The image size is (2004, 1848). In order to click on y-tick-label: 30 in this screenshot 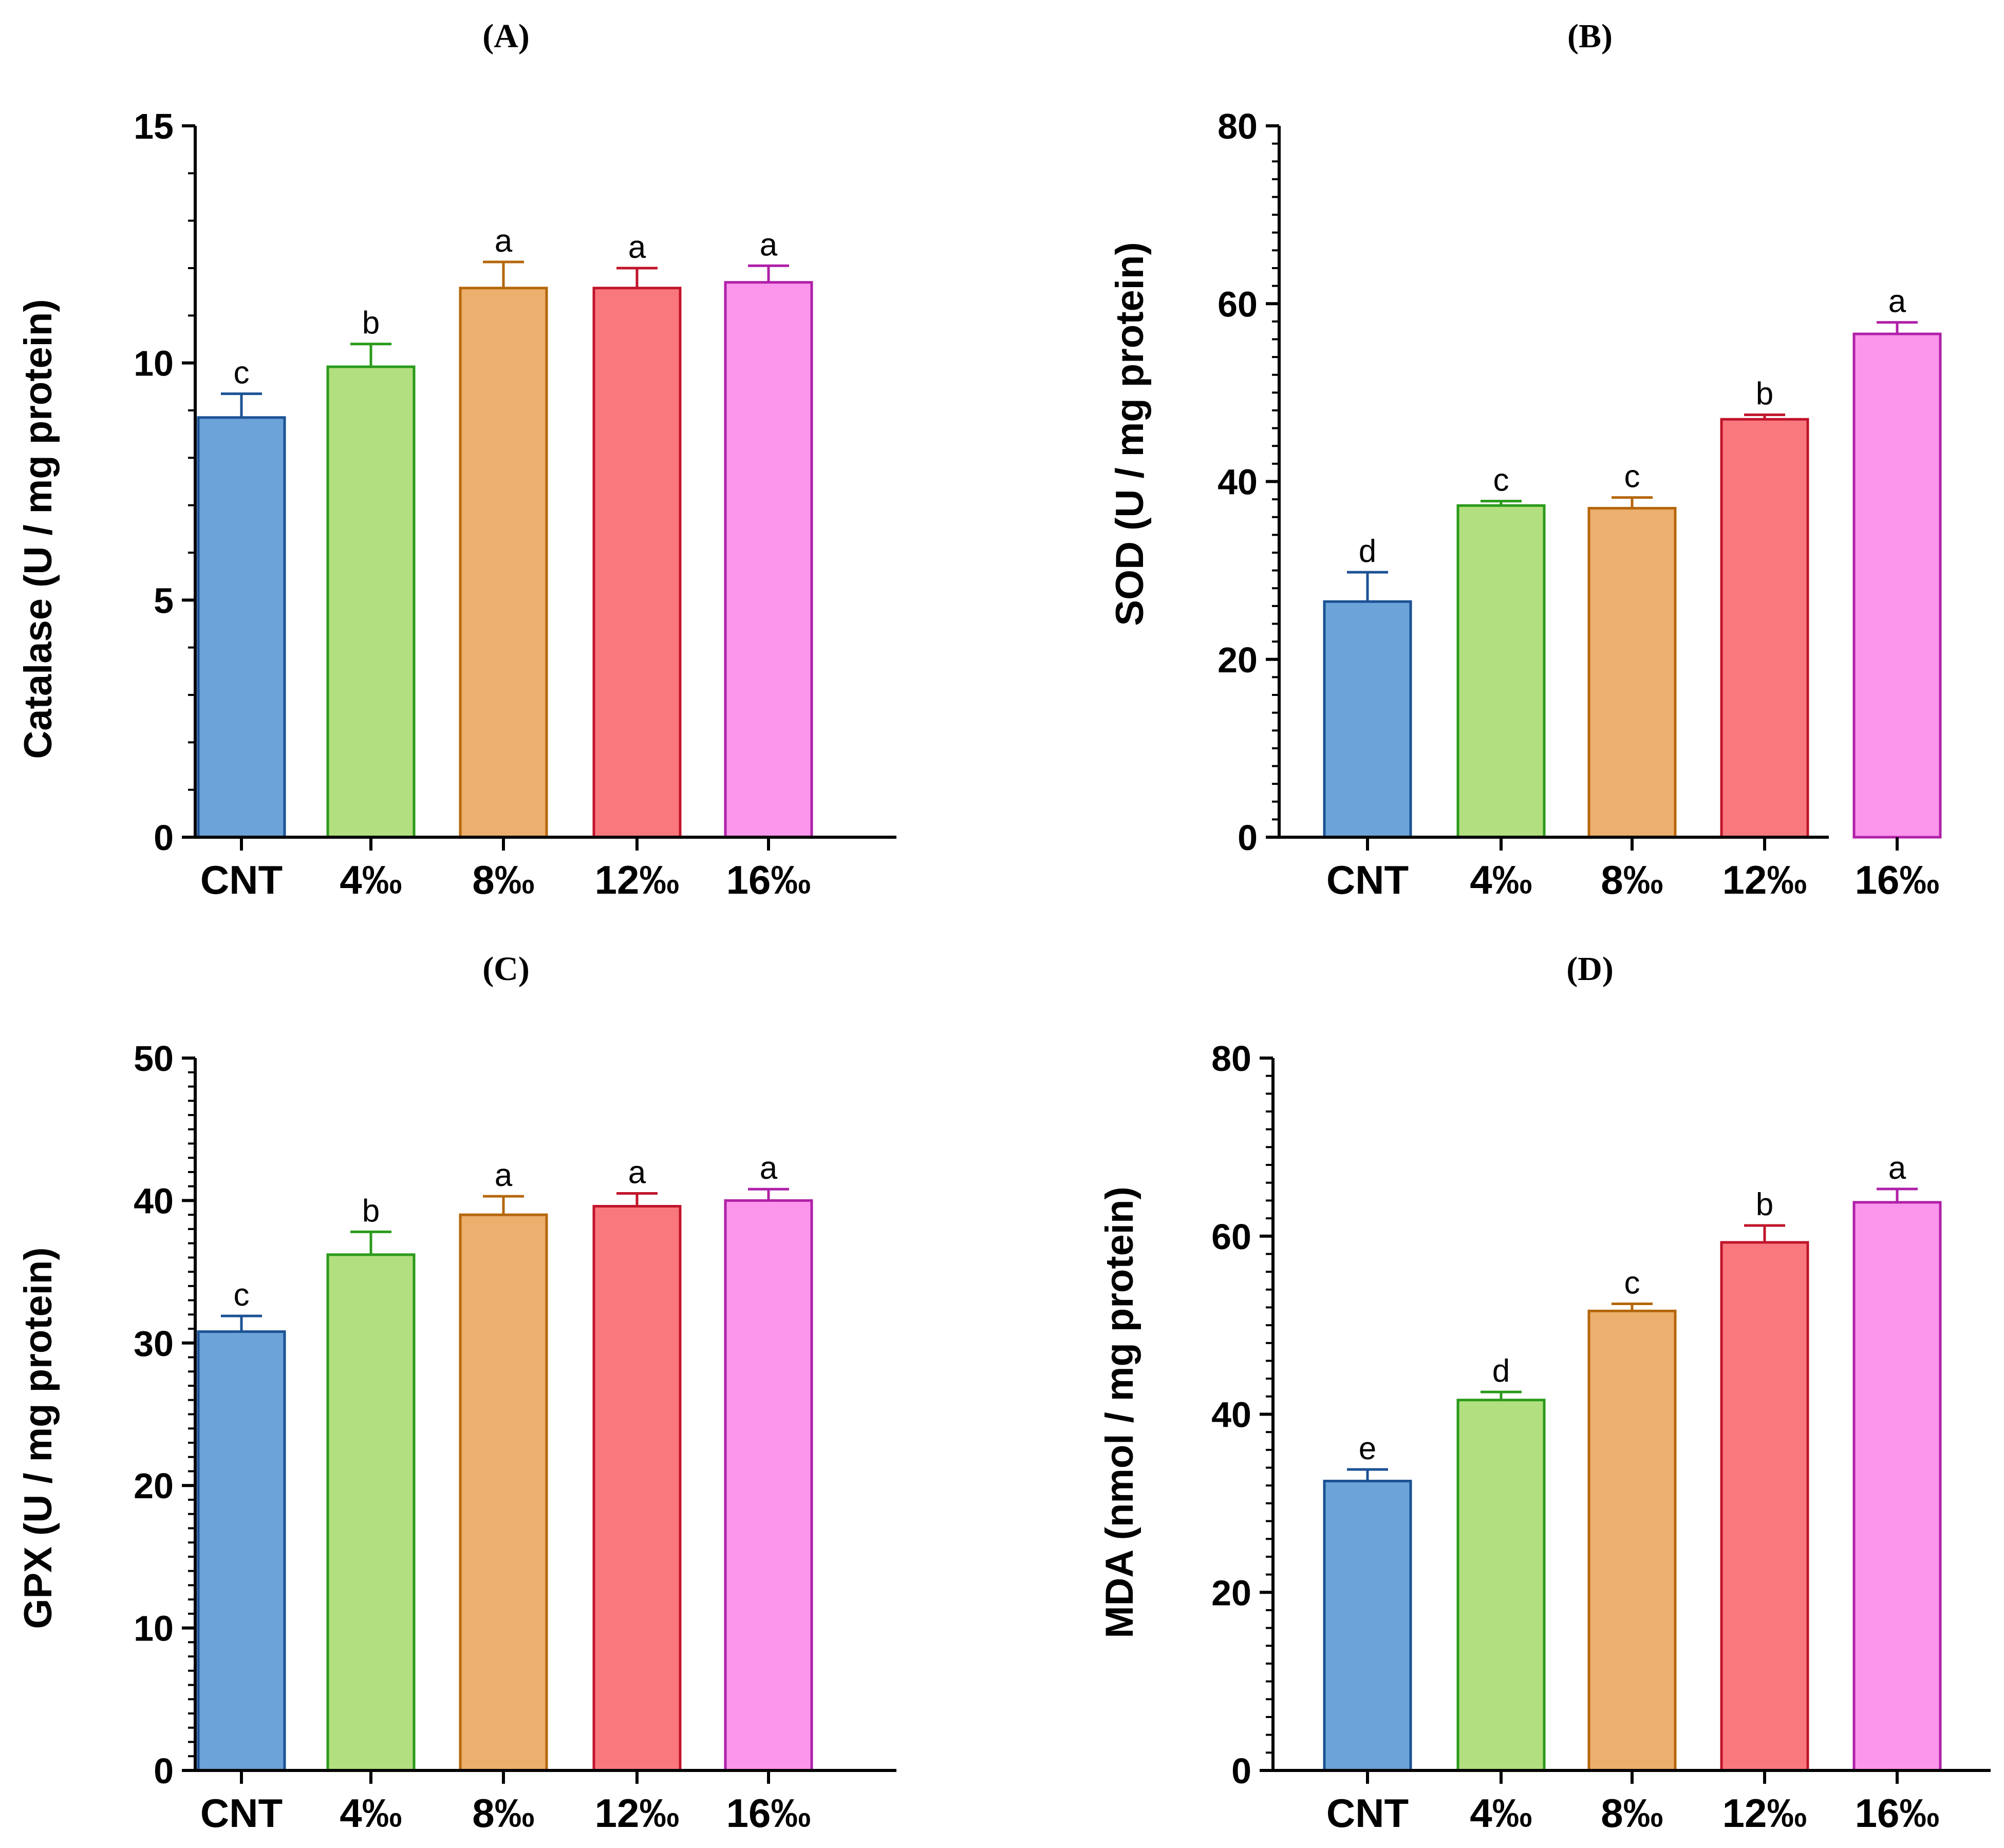, I will do `click(154, 1344)`.